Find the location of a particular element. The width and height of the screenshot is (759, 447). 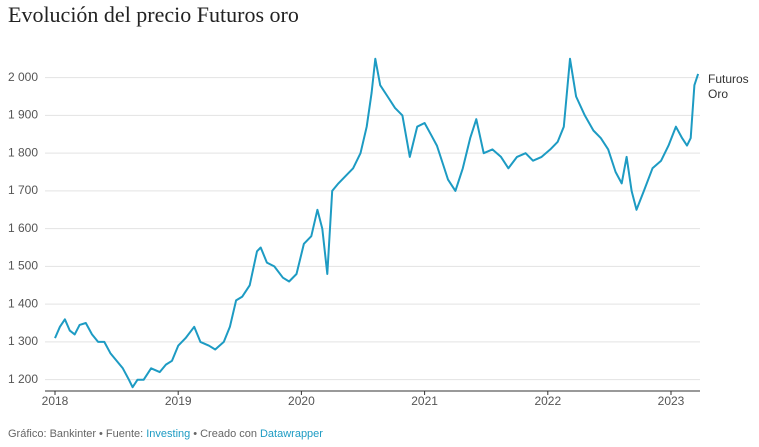

x-tick-label: 2021 is located at coordinates (424, 401).